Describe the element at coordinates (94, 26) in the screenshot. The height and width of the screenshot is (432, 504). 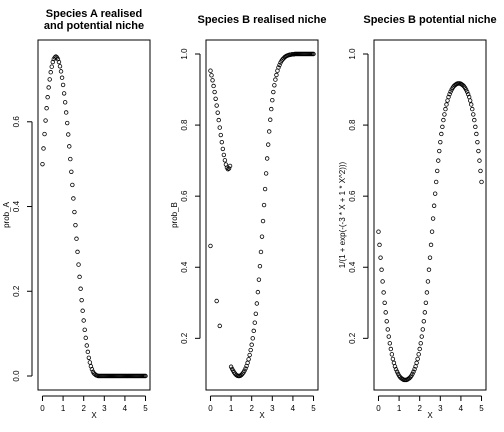
I see `chart-title: and potential niche` at that location.